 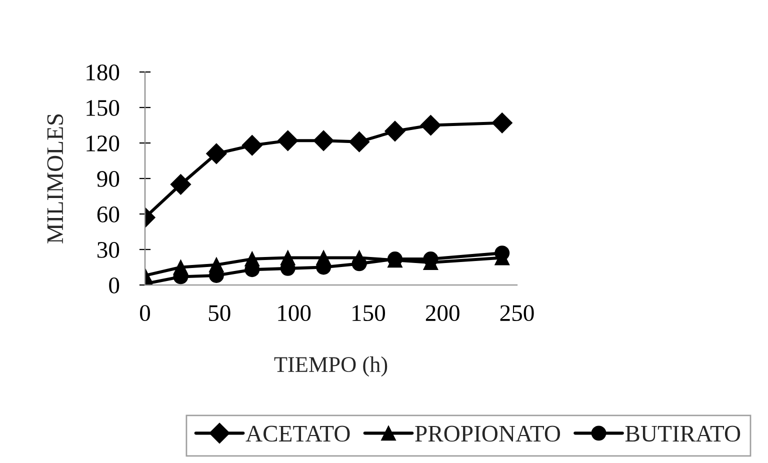 What do you see at coordinates (103, 108) in the screenshot?
I see `y-tick-label: 150` at bounding box center [103, 108].